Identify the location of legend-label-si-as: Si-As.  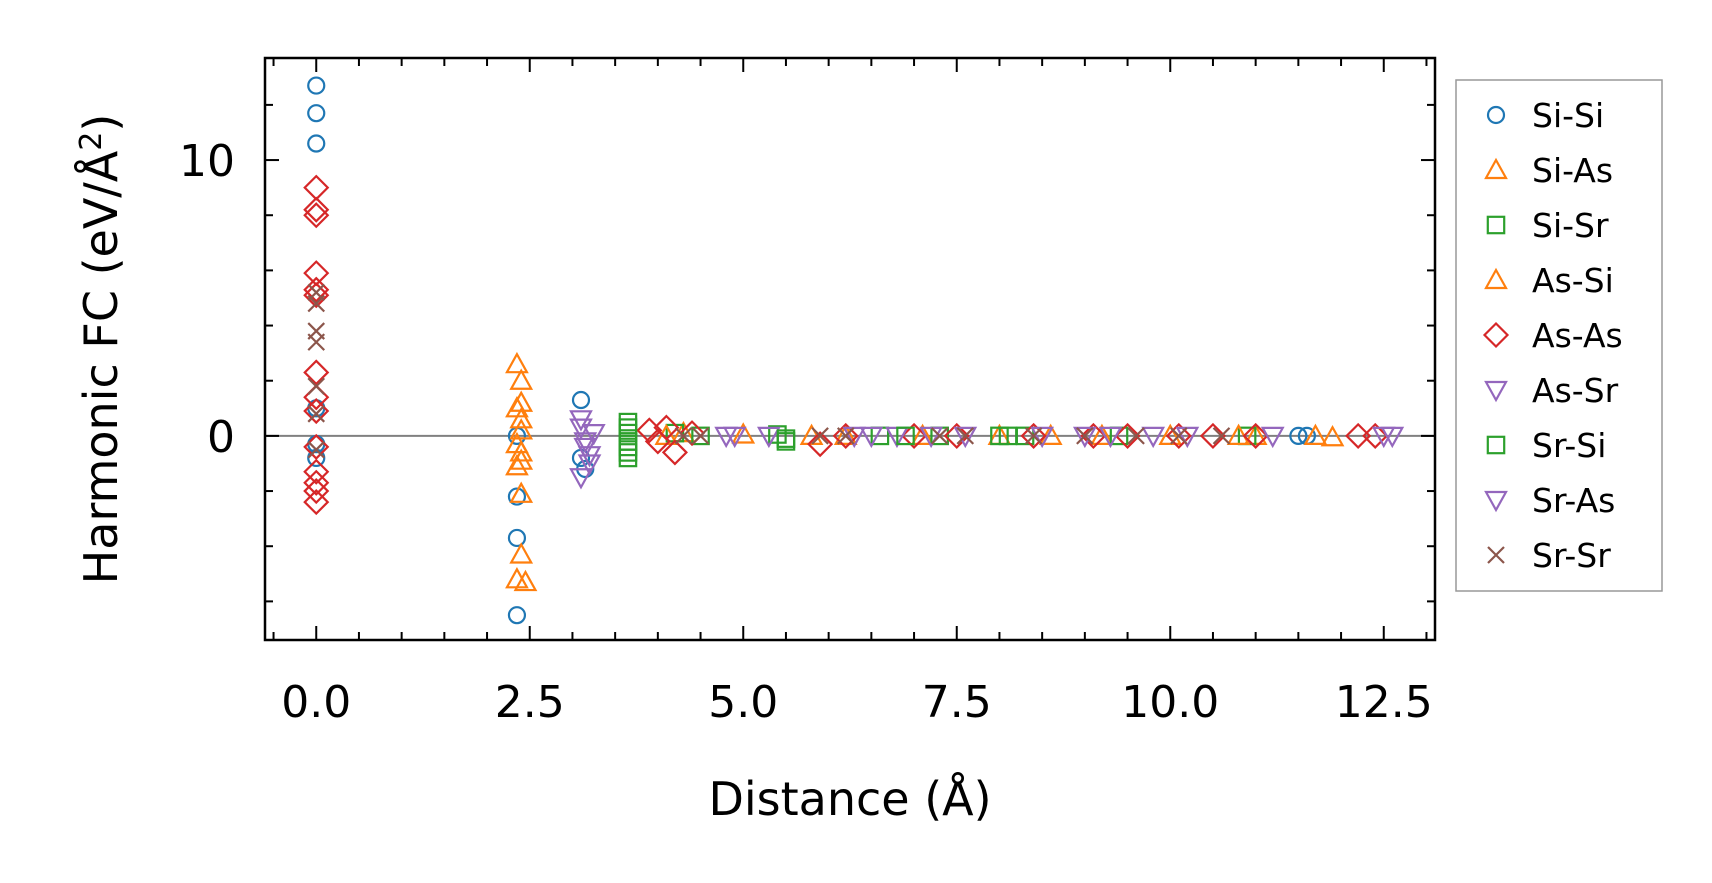
(1572, 170).